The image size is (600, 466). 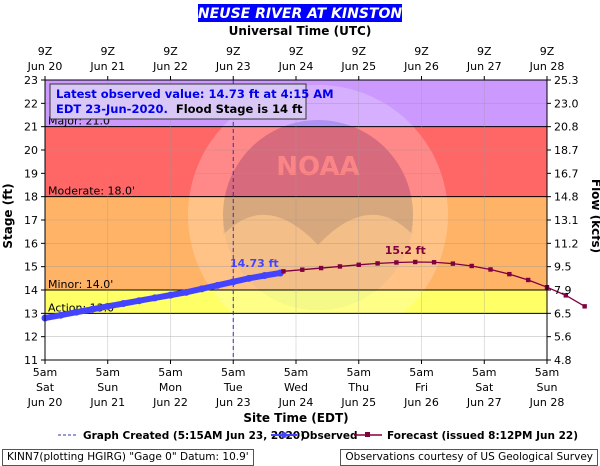 I want to click on top-tick-label: Jun 21, so click(x=107, y=66).